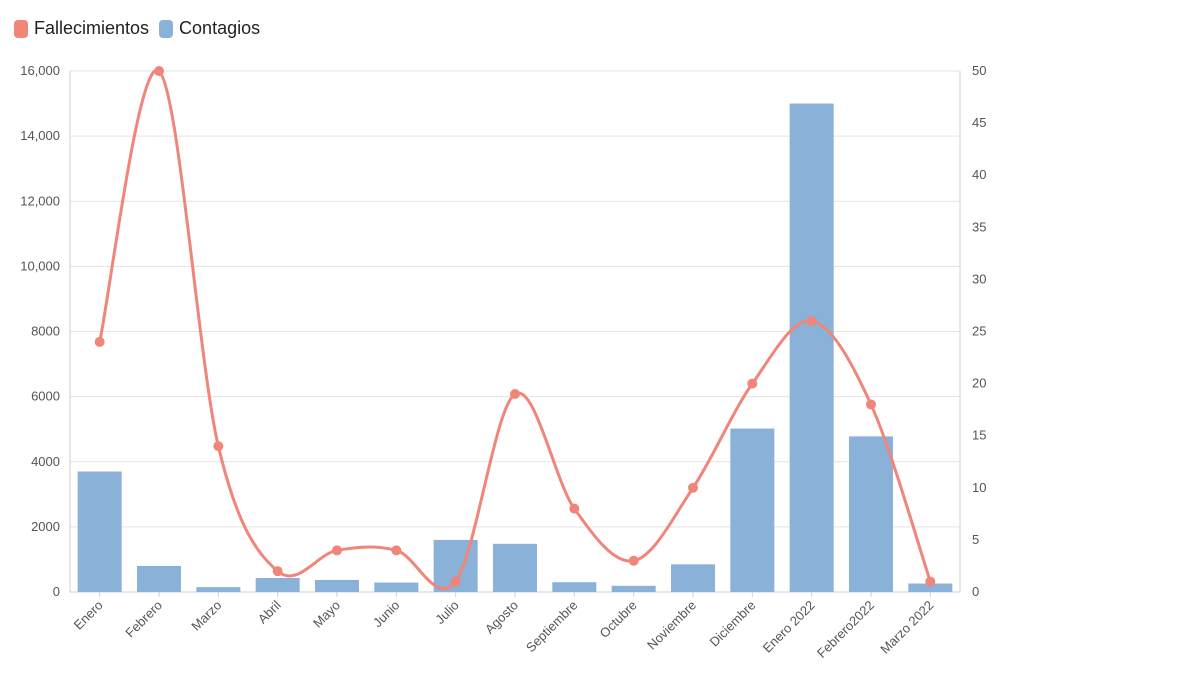  What do you see at coordinates (979, 174) in the screenshot?
I see `y-right-tick-label: 40` at bounding box center [979, 174].